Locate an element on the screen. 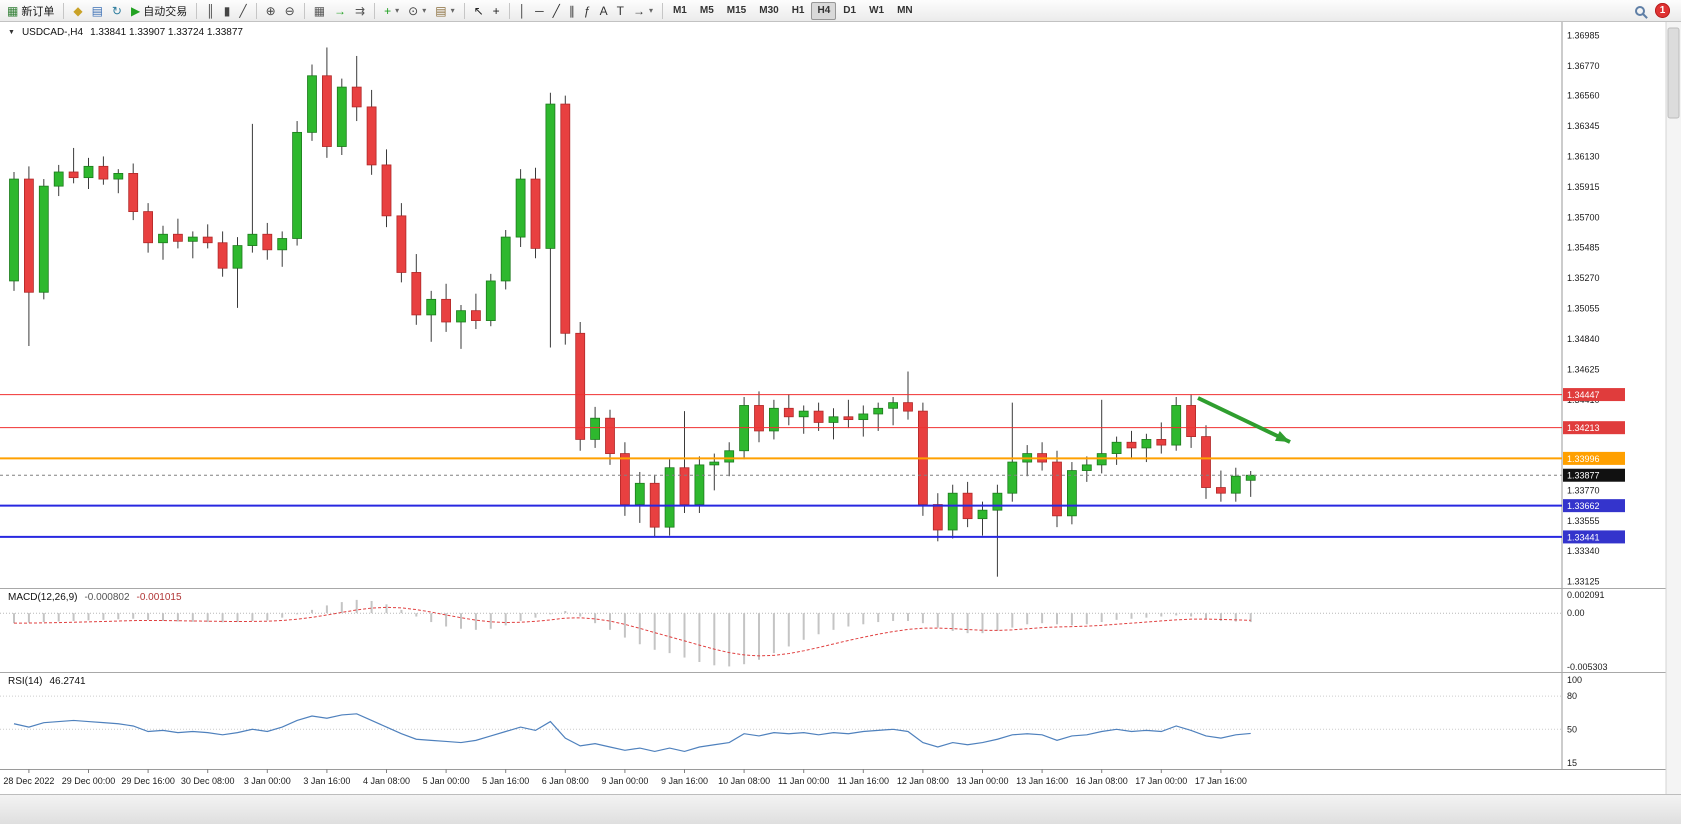 This screenshot has height=824, width=1681. tile-windows-button: ▦ is located at coordinates (319, 11).